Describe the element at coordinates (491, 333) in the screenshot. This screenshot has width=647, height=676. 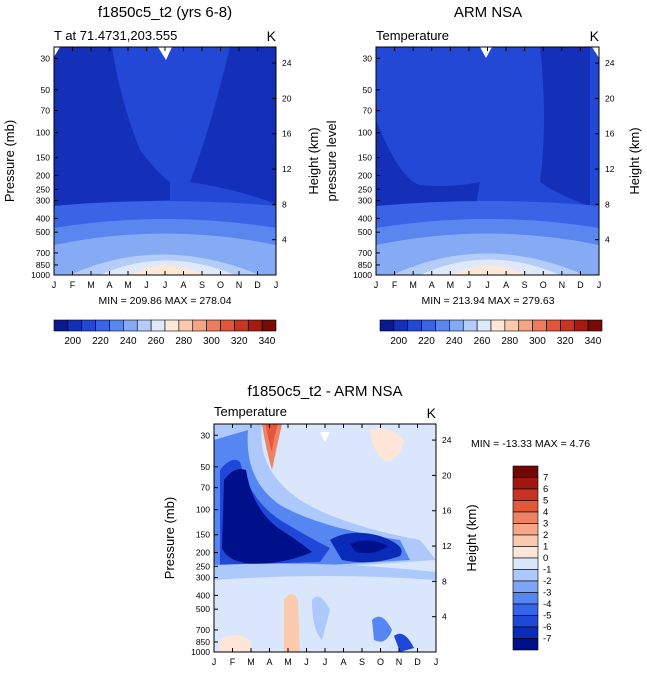
I see `panel-obs-colorbar: 200 220 240 260 280 300 320 340` at that location.